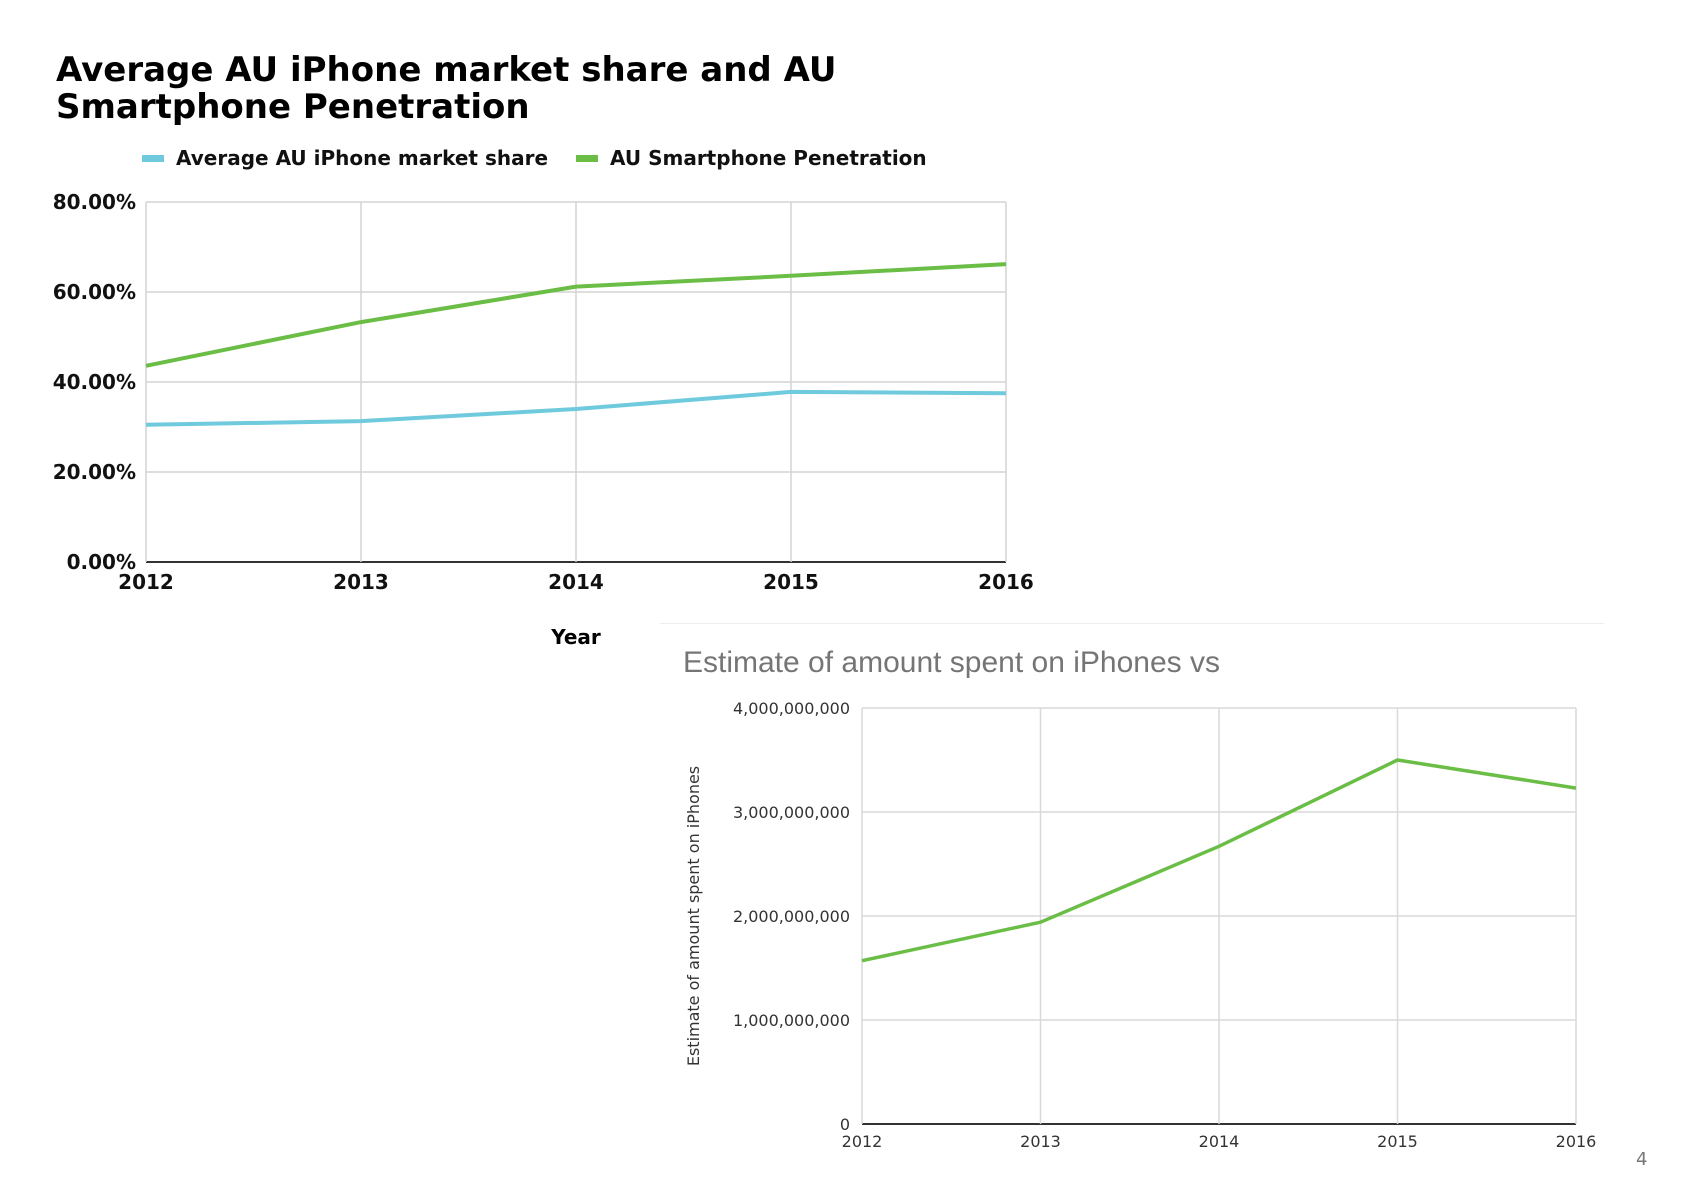 Image resolution: width=1684 pixels, height=1191 pixels. Describe the element at coordinates (94, 472) in the screenshot. I see `y-tick-label: 20.00%` at that location.